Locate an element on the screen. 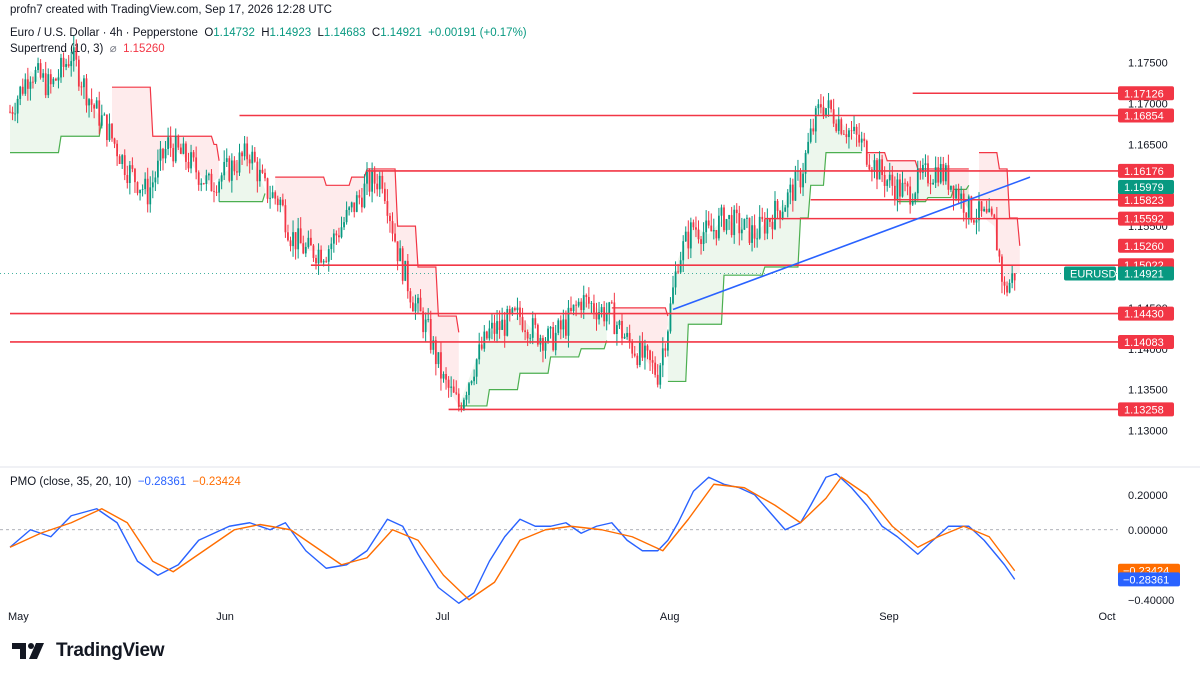 This screenshot has width=1200, height=675. level-price-tag: 1.16176 is located at coordinates (1146, 170).